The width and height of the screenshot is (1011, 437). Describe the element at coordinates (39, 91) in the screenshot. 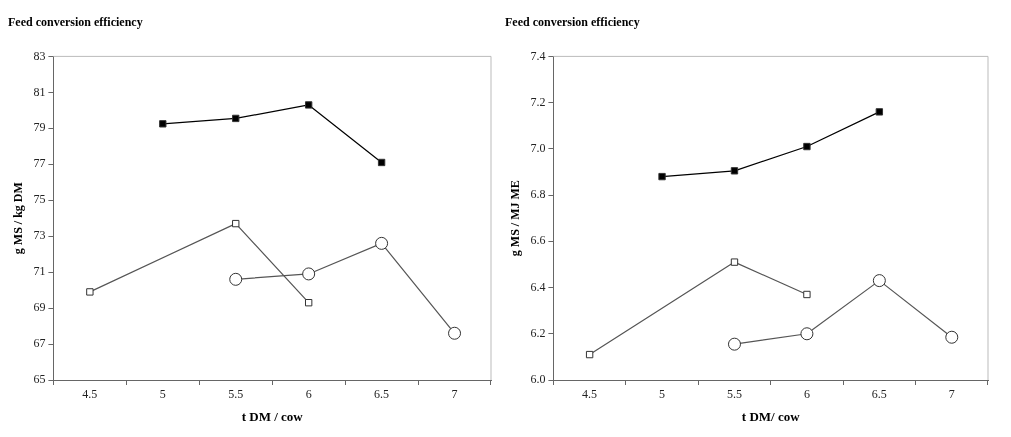

I see `y-tick-label: 81` at that location.